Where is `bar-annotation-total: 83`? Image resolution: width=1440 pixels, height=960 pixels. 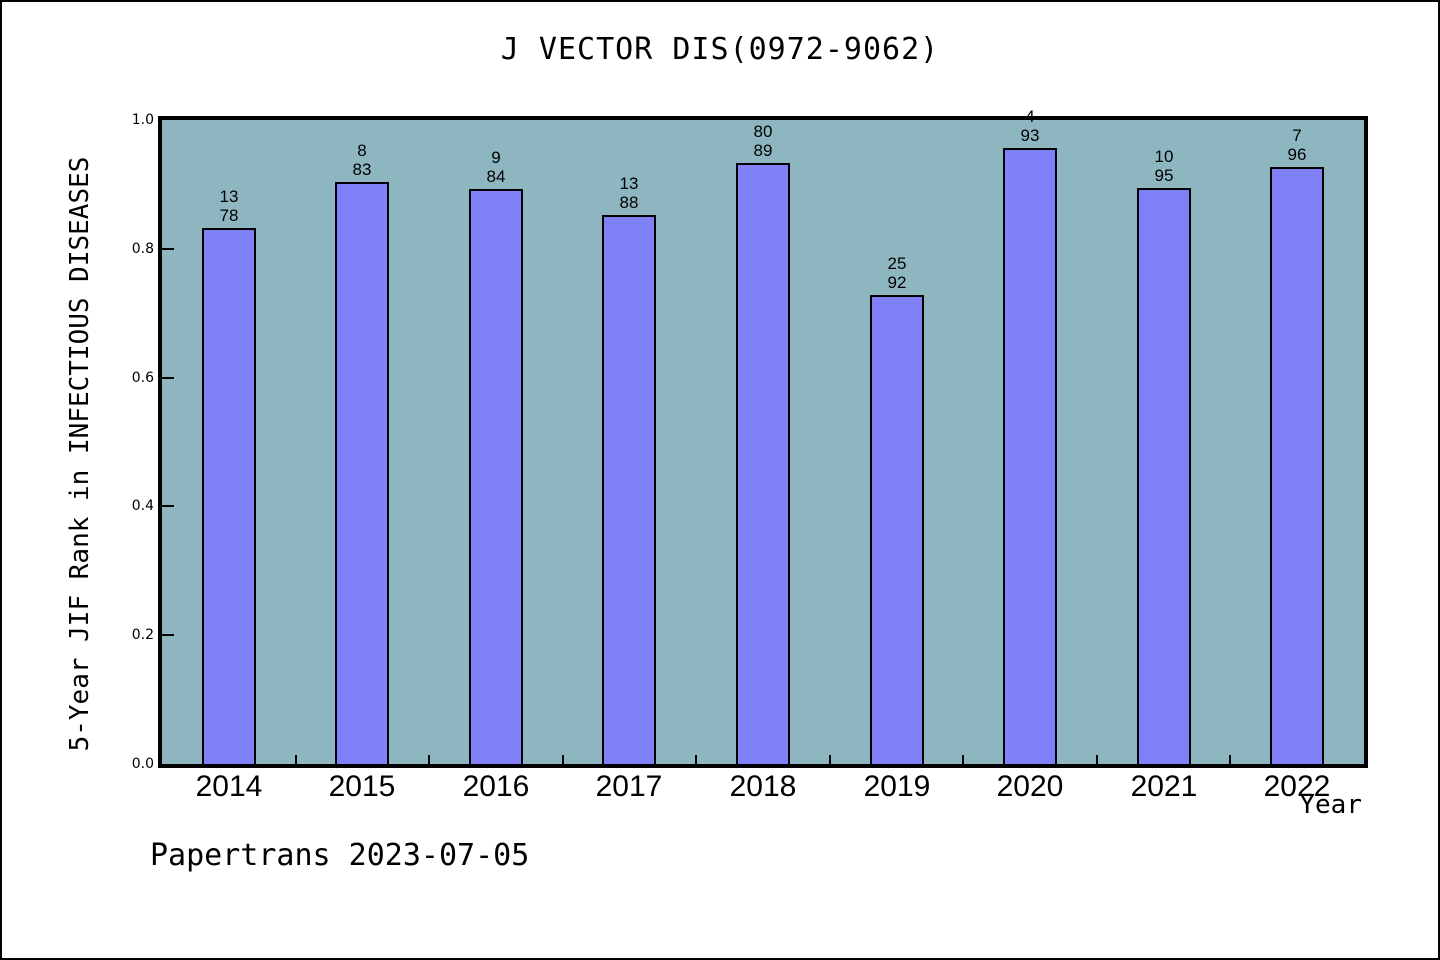 bar-annotation-total: 83 is located at coordinates (362, 169).